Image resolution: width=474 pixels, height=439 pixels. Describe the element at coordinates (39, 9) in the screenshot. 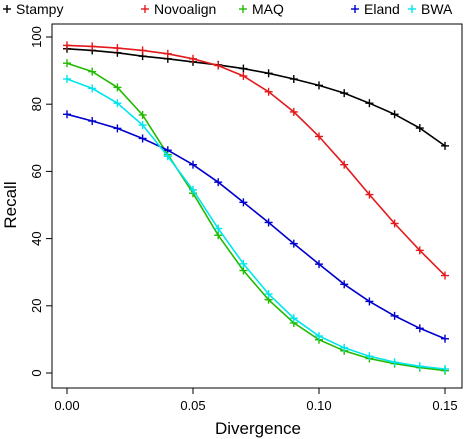

I see `legend-label-stampy: Stampy` at that location.